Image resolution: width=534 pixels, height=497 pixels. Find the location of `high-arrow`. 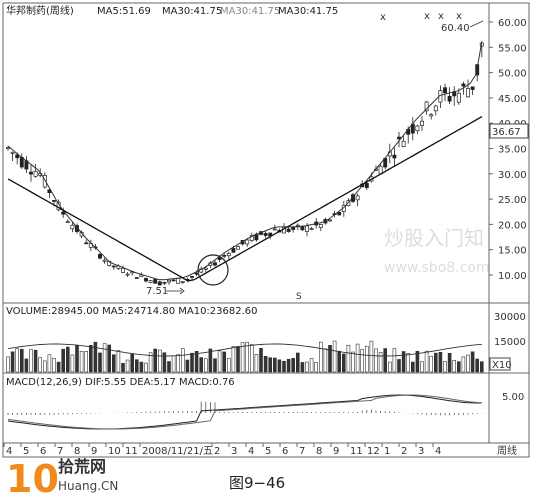

high-arrow is located at coordinates (476, 24).